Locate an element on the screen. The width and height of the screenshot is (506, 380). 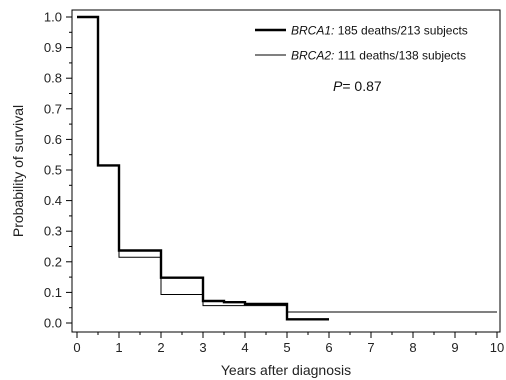
x-tick-label: 3 is located at coordinates (202, 347).